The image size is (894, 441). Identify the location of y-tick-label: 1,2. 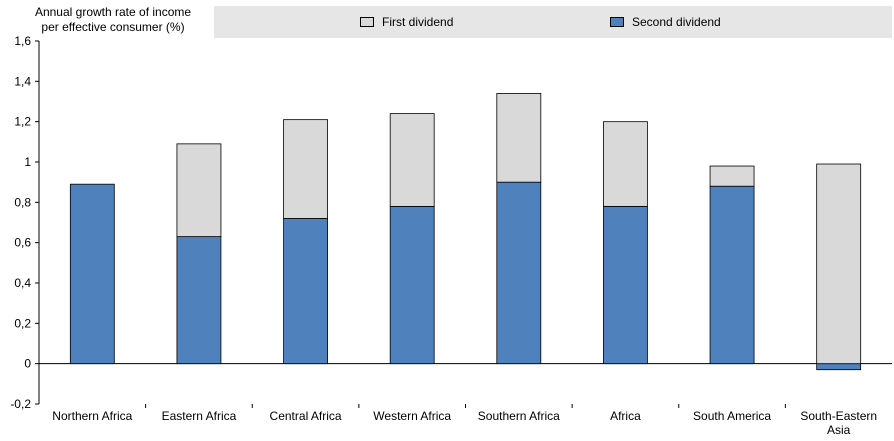
(22, 122).